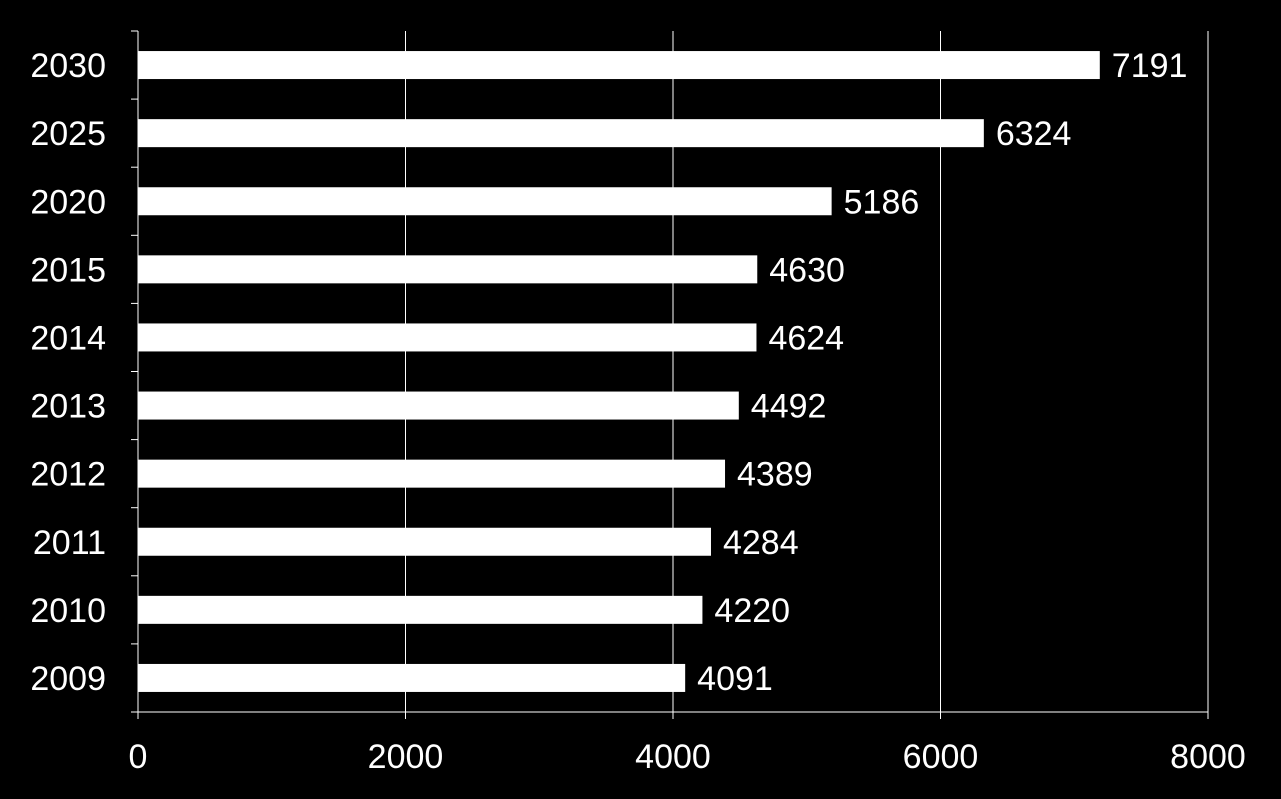 Image resolution: width=1281 pixels, height=799 pixels. I want to click on x-tick-label: 2000, so click(406, 757).